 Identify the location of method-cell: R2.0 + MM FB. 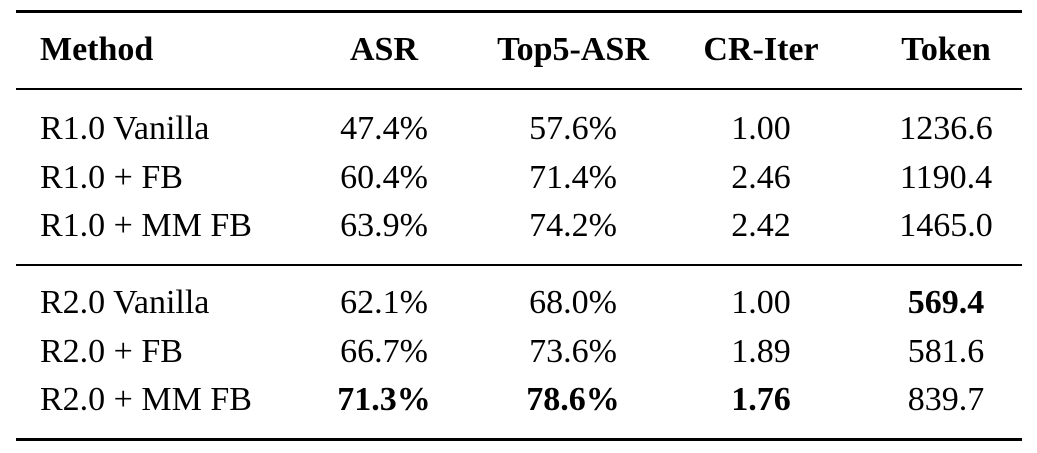
(146, 399).